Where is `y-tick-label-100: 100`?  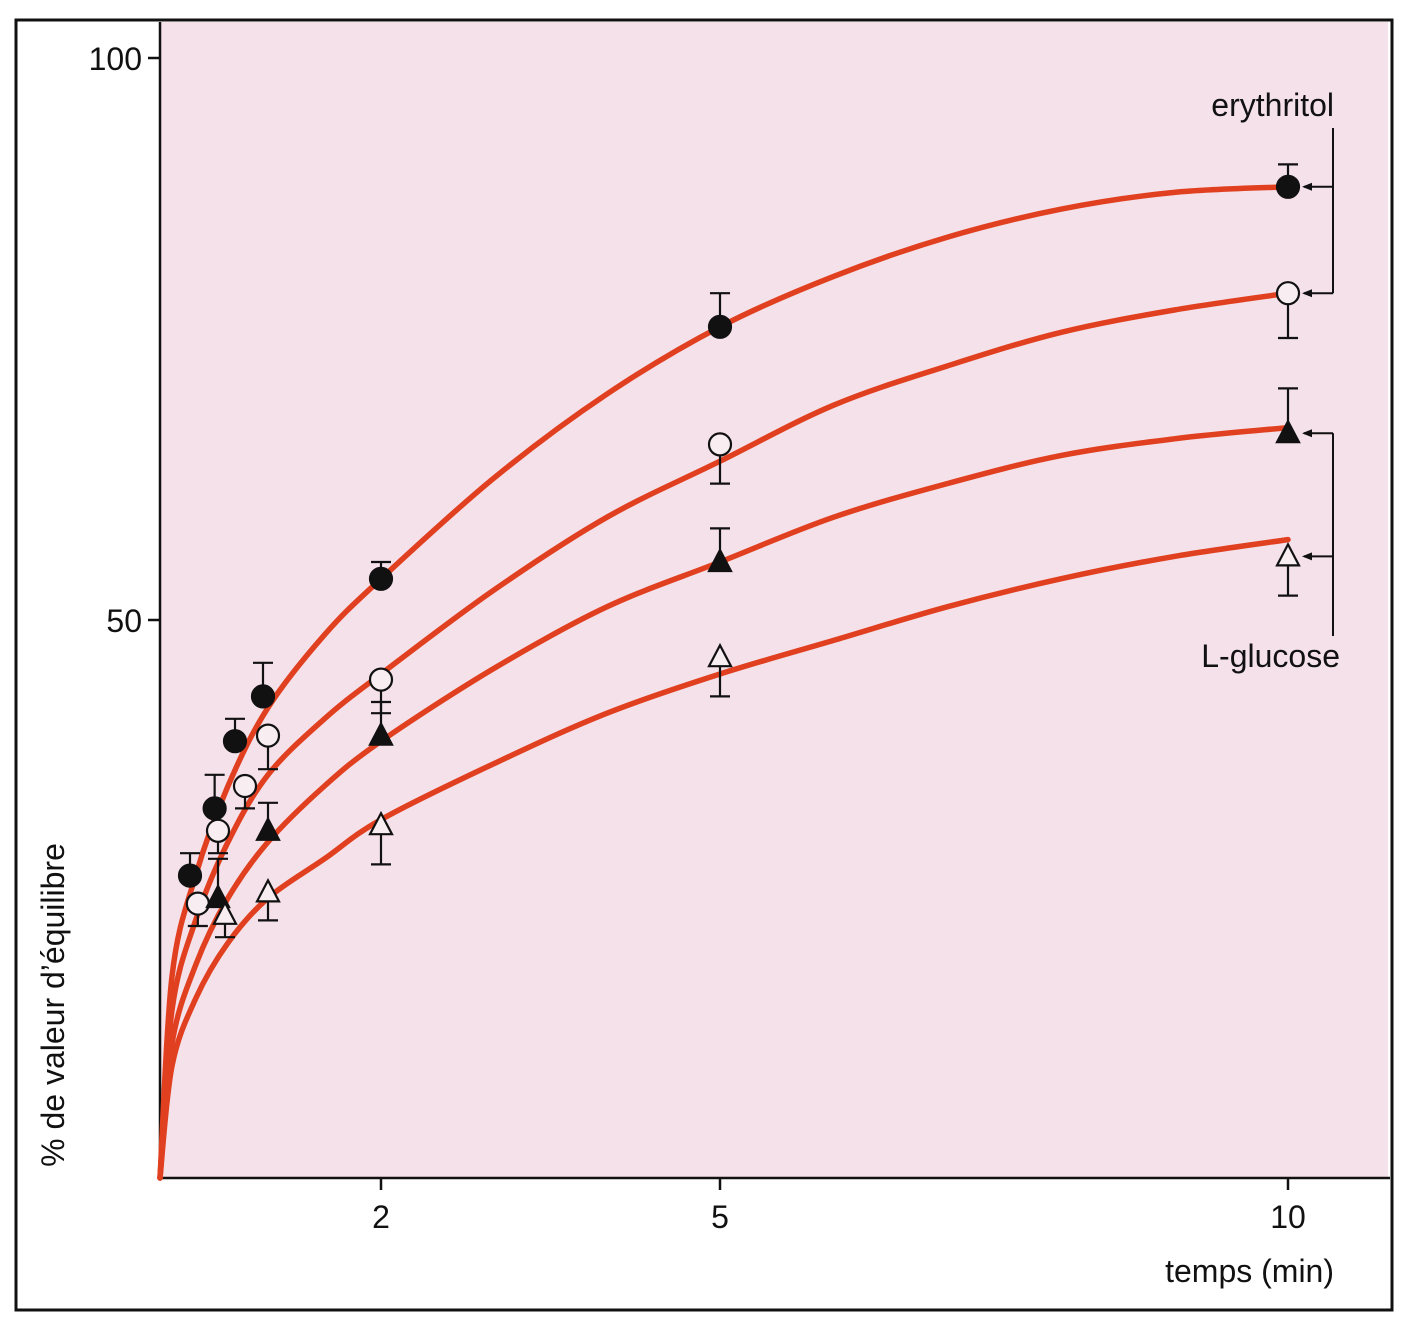
y-tick-label-100: 100 is located at coordinates (115, 59).